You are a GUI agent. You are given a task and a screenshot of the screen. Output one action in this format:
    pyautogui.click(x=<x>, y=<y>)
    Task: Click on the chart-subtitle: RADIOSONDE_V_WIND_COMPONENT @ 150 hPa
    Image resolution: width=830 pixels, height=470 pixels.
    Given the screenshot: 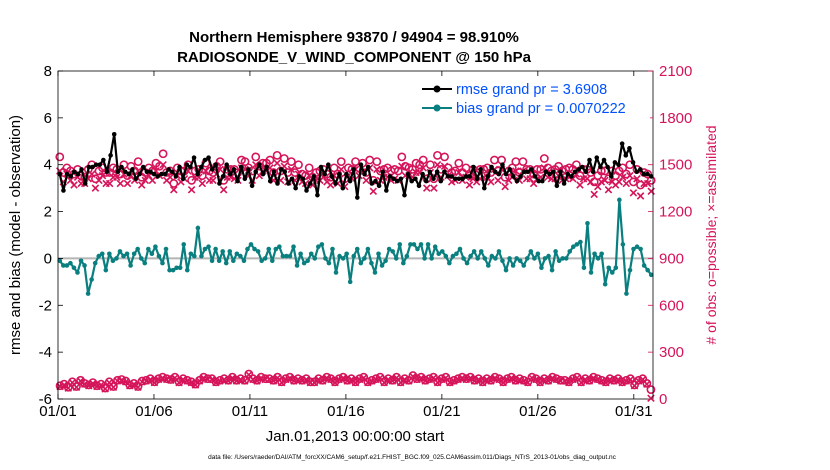 What is the action you would take?
    pyautogui.click(x=354, y=57)
    